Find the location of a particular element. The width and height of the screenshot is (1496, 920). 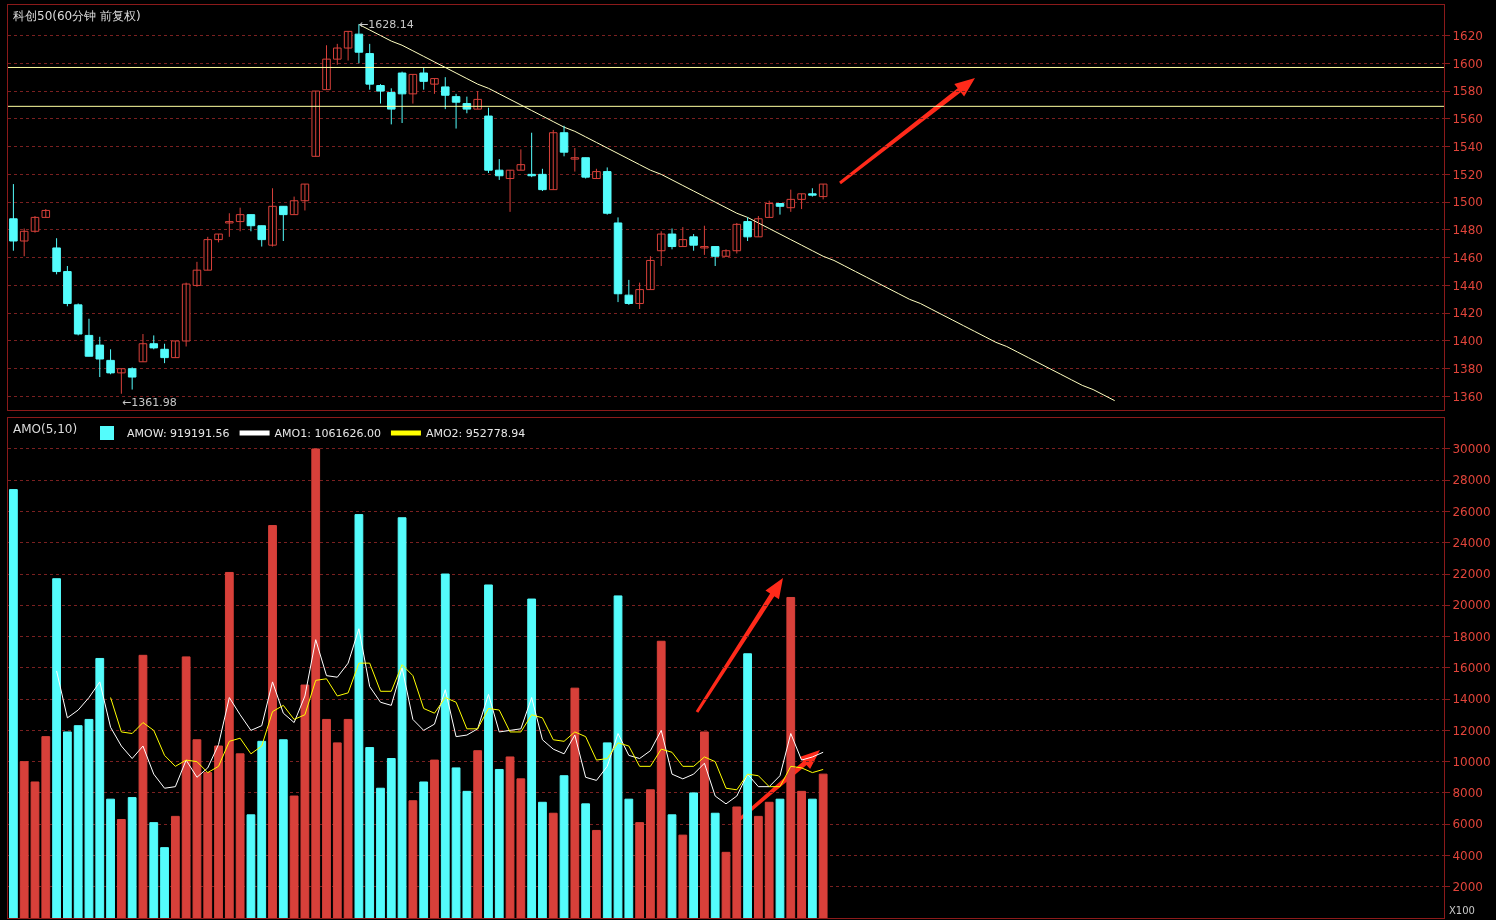

y-tick-label: 1380 is located at coordinates (1467, 368).